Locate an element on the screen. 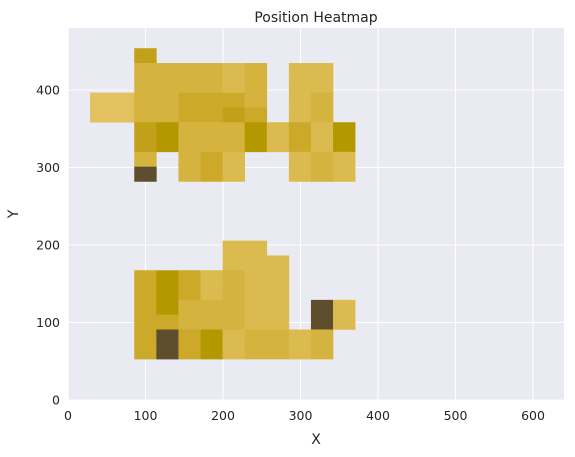 Image resolution: width=575 pixels, height=457 pixels. y-tick-label: 200 is located at coordinates (48, 245).